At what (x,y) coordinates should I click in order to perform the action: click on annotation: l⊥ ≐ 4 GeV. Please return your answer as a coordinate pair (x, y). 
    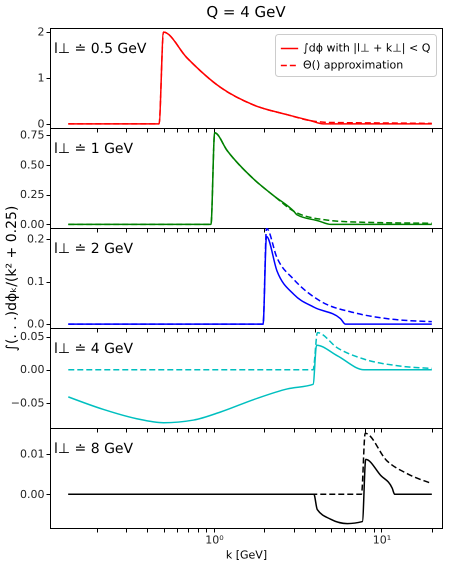
    Looking at the image, I should click on (94, 349).